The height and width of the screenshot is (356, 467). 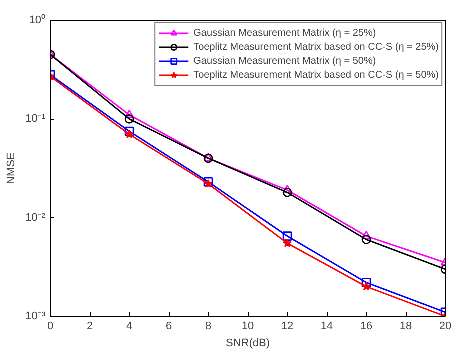 I want to click on x-tick-label: 20, so click(x=445, y=326).